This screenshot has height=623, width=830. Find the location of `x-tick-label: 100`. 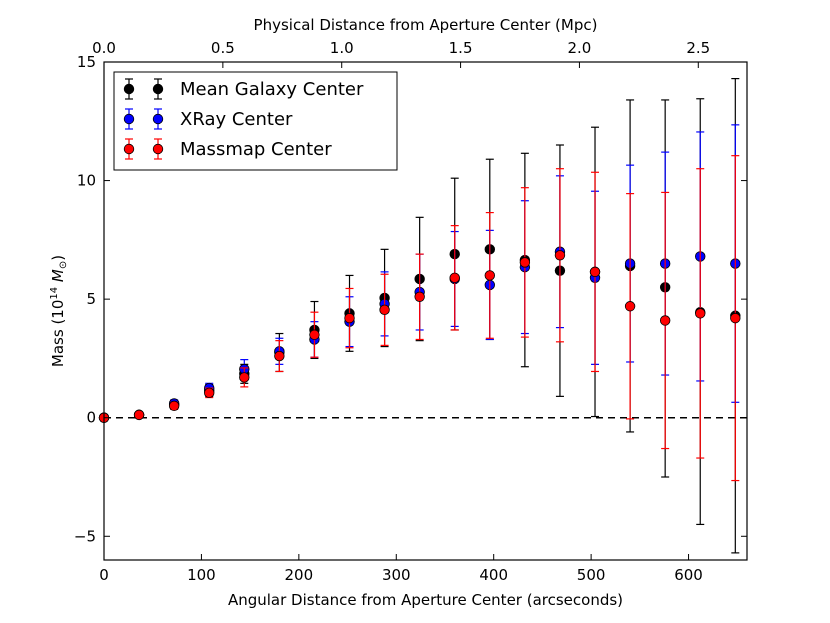

x-tick-label: 100 is located at coordinates (201, 575).